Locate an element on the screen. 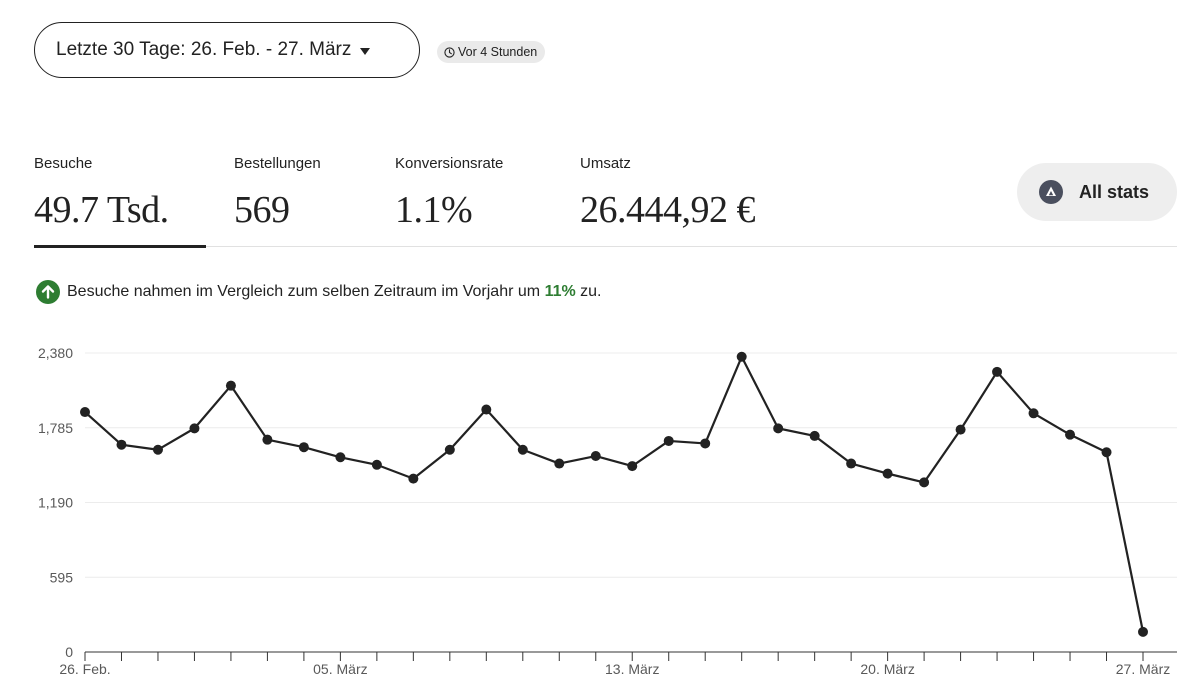 The height and width of the screenshot is (698, 1200). comparison-suffix: zu. is located at coordinates (591, 291).